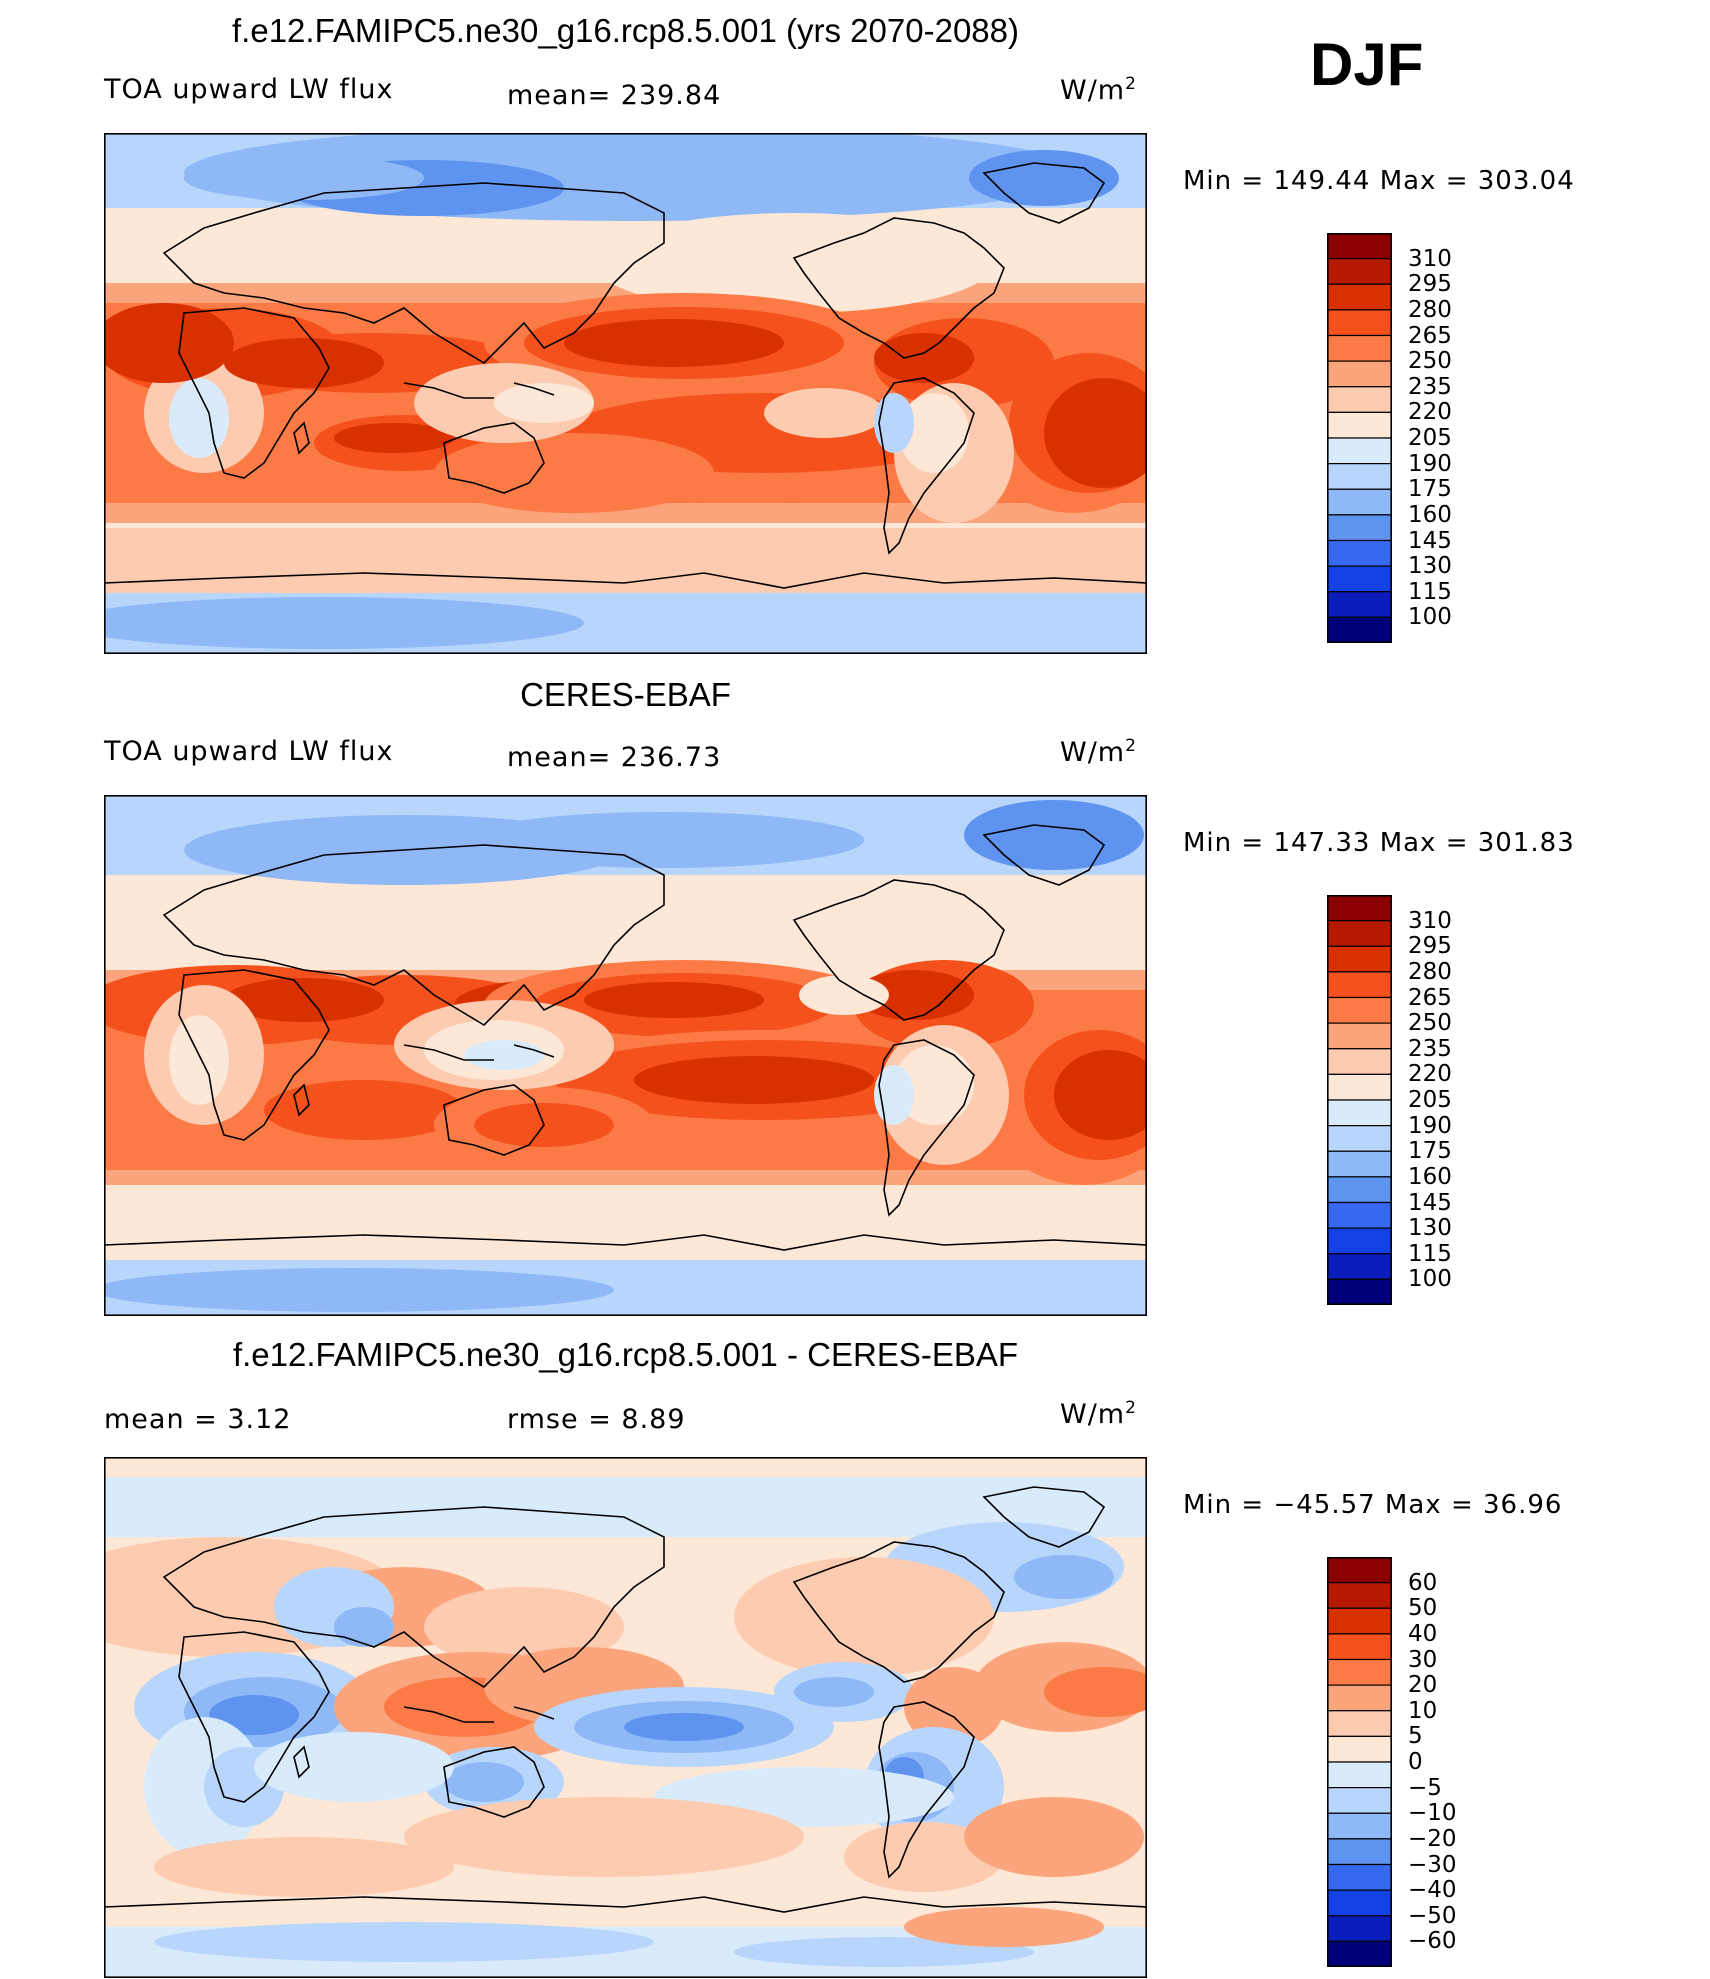 The height and width of the screenshot is (1979, 1710). What do you see at coordinates (1432, 1813) in the screenshot?
I see `colorbar-tick-label: −10` at bounding box center [1432, 1813].